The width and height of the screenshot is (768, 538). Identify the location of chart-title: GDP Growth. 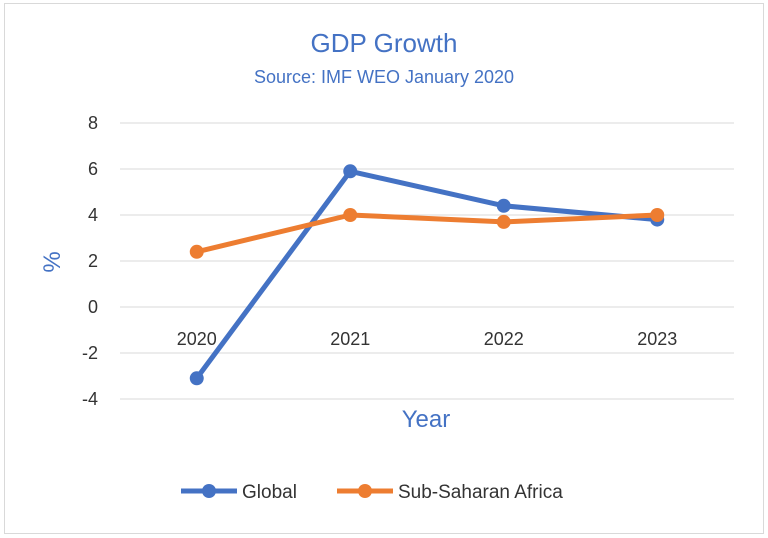
(384, 43).